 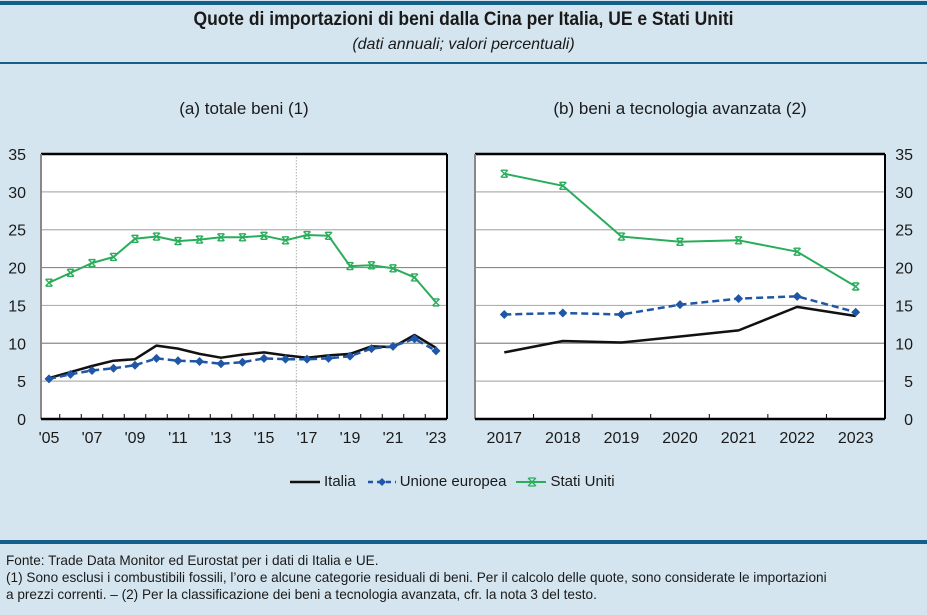 What do you see at coordinates (323, 481) in the screenshot?
I see `legend-item-italia: Italia` at bounding box center [323, 481].